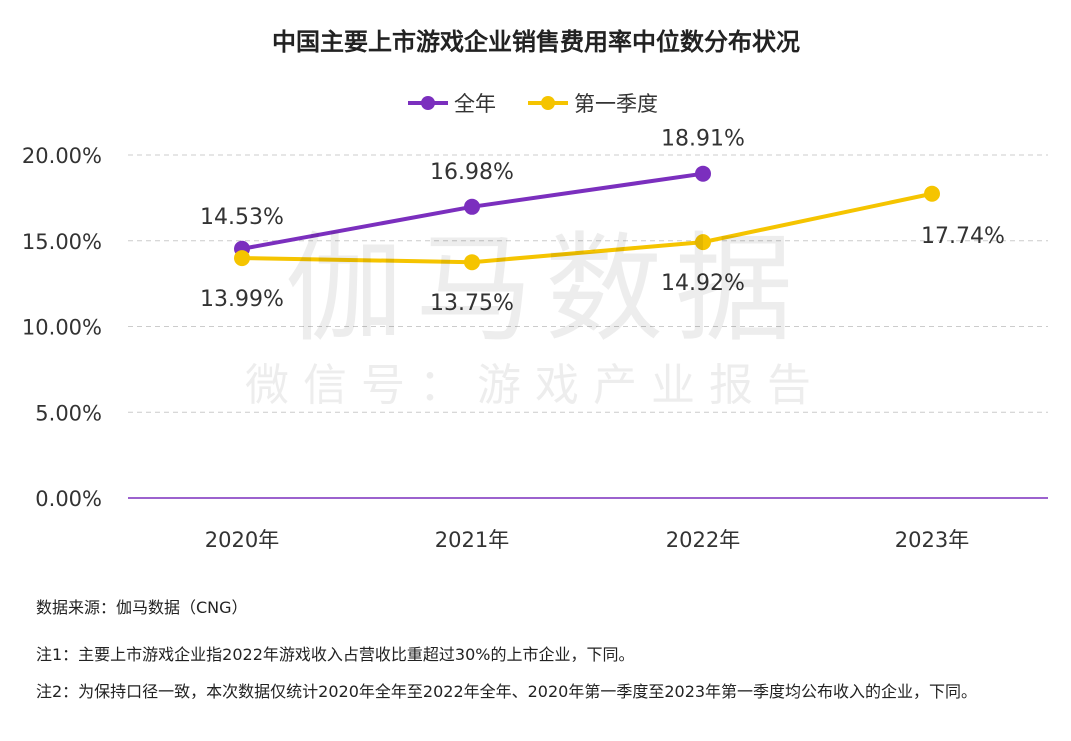  What do you see at coordinates (616, 104) in the screenshot?
I see `legend-label: 第一季度` at bounding box center [616, 104].